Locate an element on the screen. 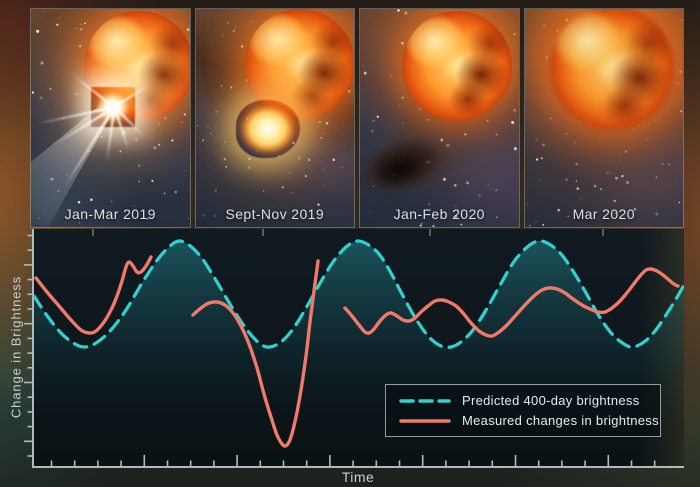  legend-entry-predicted: Predicted 400-day brightness is located at coordinates (529, 400).